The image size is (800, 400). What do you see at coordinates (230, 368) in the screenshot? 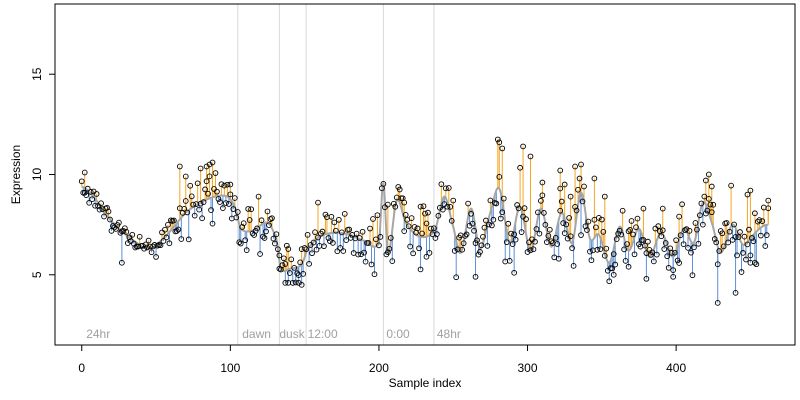
I see `x-tick-label: 100` at bounding box center [230, 368].